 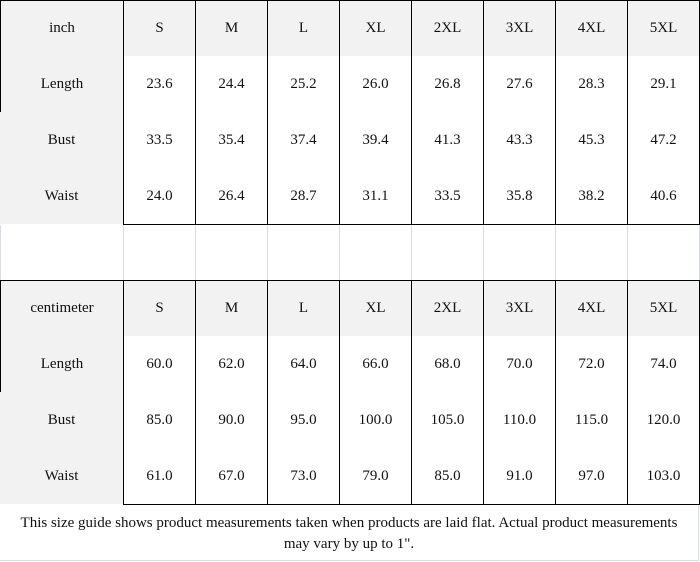 What do you see at coordinates (231, 420) in the screenshot?
I see `measurement-cell: 90.0` at bounding box center [231, 420].